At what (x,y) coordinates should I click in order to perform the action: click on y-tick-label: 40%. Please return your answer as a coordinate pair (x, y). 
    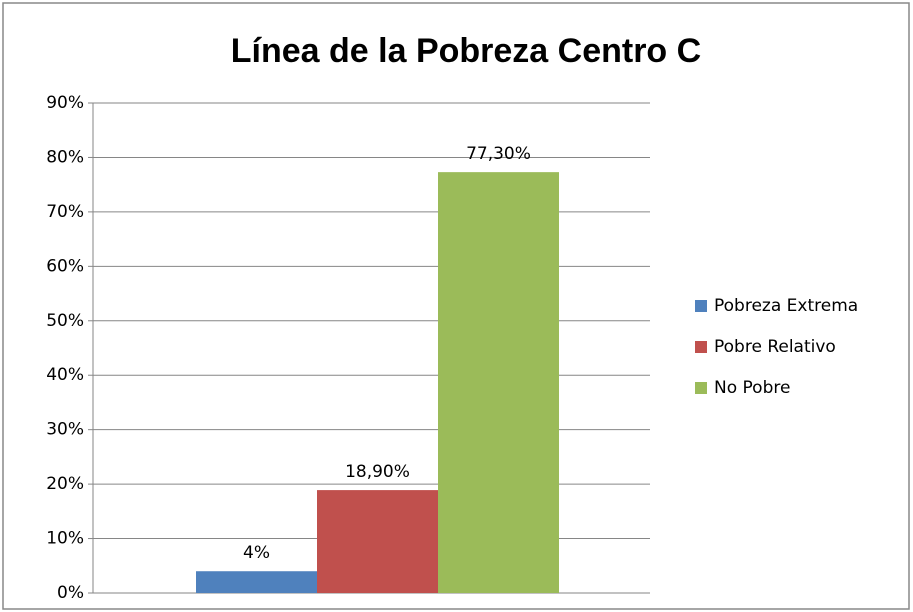
    Looking at the image, I should click on (65, 375).